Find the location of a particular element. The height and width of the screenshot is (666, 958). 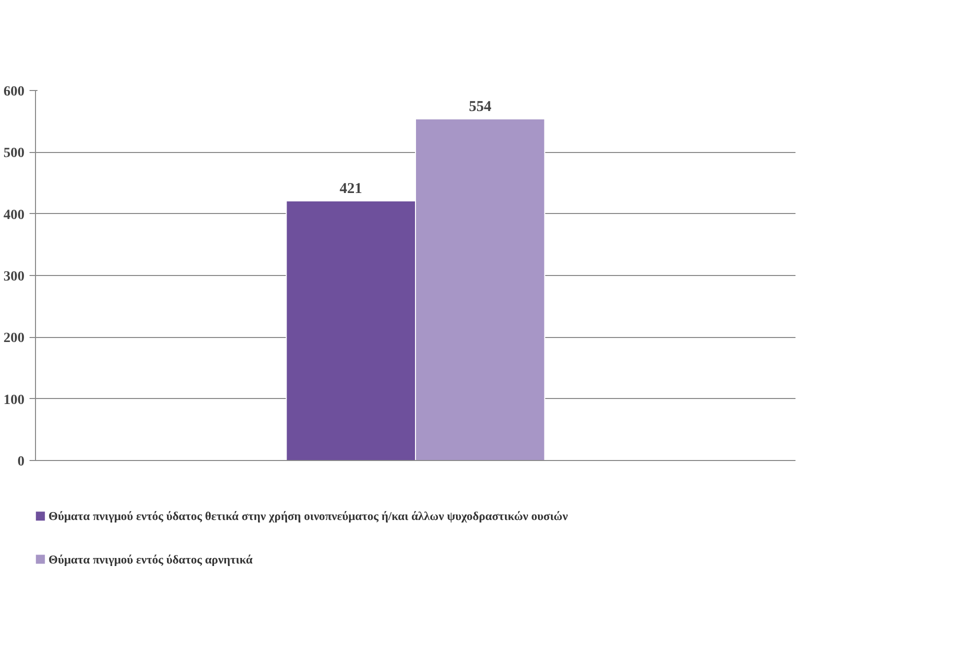

y-tick-label: 100 is located at coordinates (14, 400).